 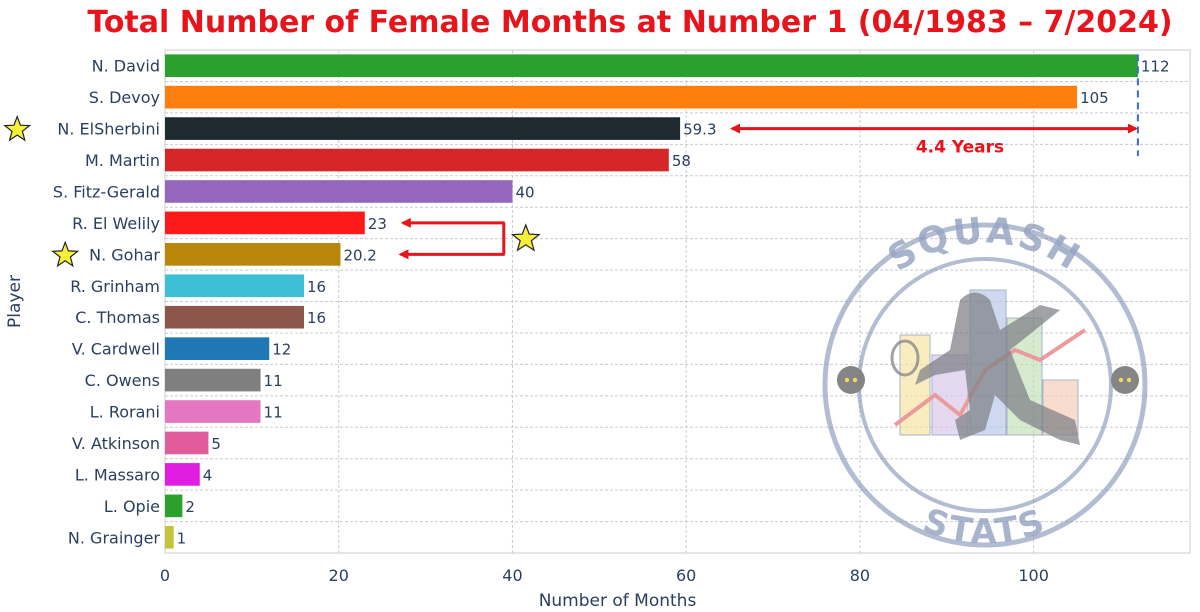 I want to click on category-tick-label: C. Owens, so click(x=122, y=380).